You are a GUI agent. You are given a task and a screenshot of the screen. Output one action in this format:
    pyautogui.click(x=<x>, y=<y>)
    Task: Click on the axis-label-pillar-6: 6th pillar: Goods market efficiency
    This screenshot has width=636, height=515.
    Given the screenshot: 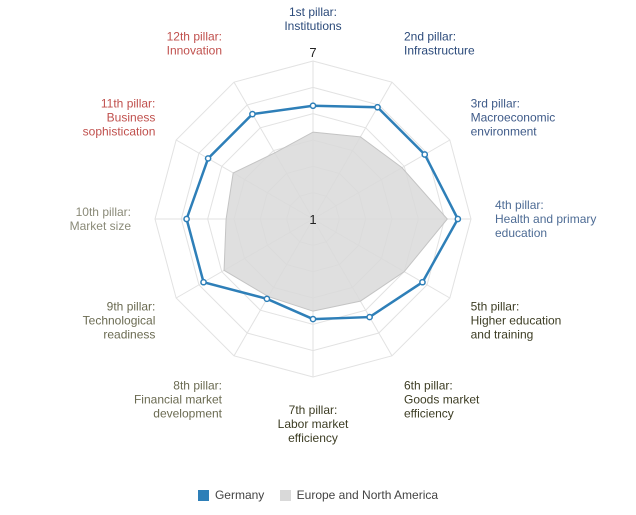 What is the action you would take?
    pyautogui.click(x=442, y=400)
    